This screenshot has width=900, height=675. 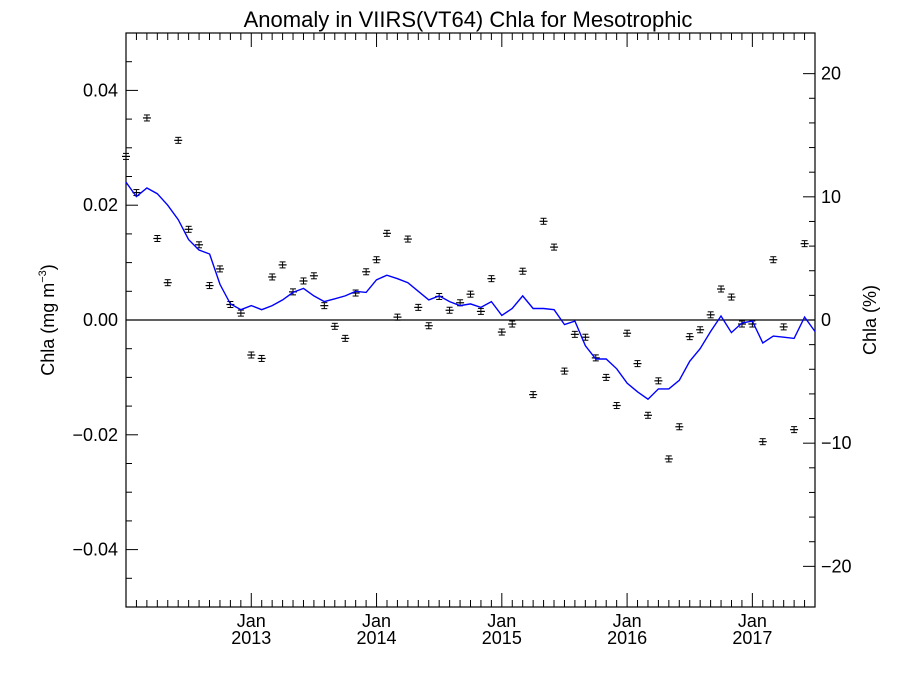 I want to click on left-tick-label: 0.02, so click(x=100, y=205).